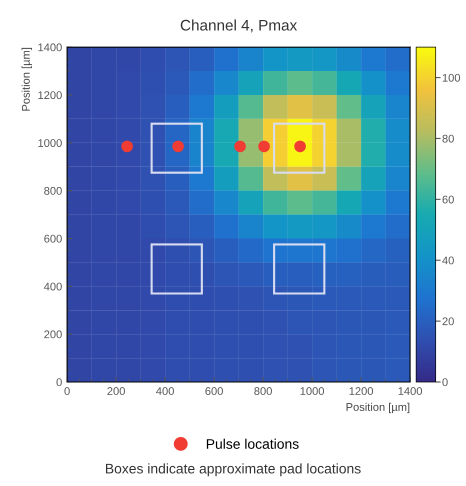 This screenshot has height=486, width=466. I want to click on y-tick-label: 0, so click(59, 382).